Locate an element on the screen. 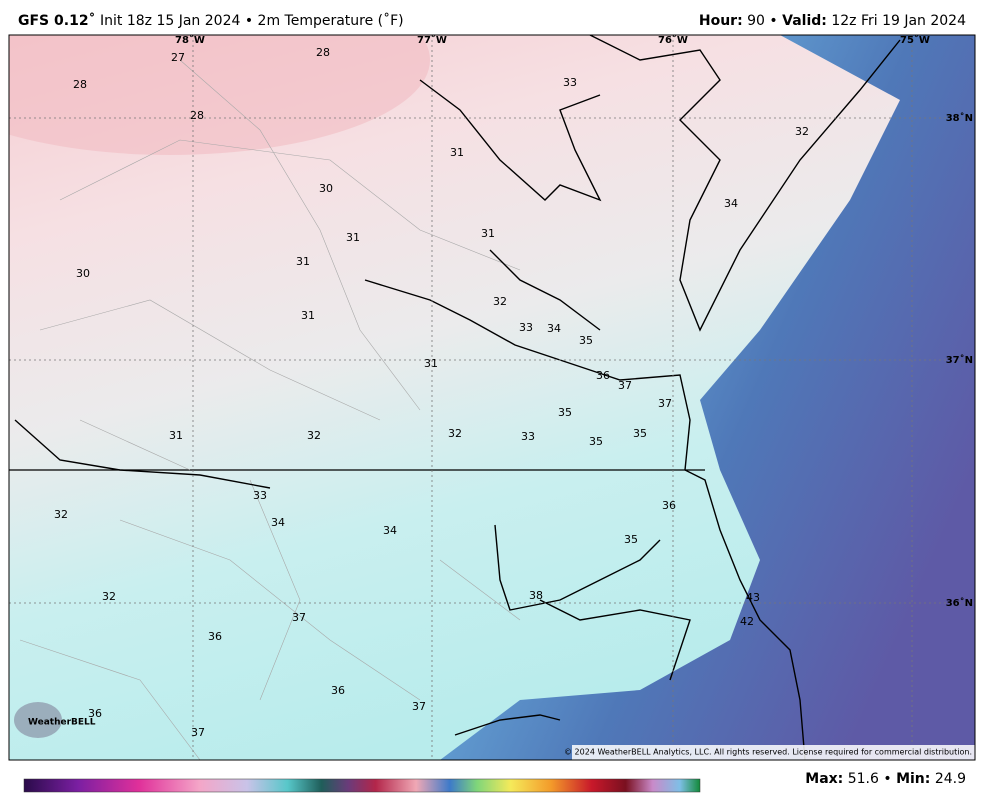 Image resolution: width=984 pixels, height=808 pixels. latitude-label: 38˚N is located at coordinates (959, 118).